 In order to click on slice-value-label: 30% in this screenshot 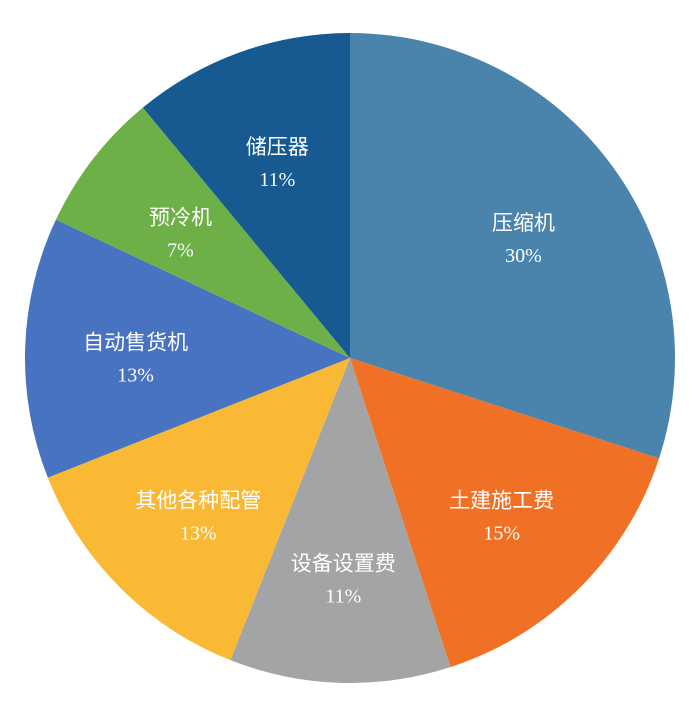, I will do `click(523, 256)`.